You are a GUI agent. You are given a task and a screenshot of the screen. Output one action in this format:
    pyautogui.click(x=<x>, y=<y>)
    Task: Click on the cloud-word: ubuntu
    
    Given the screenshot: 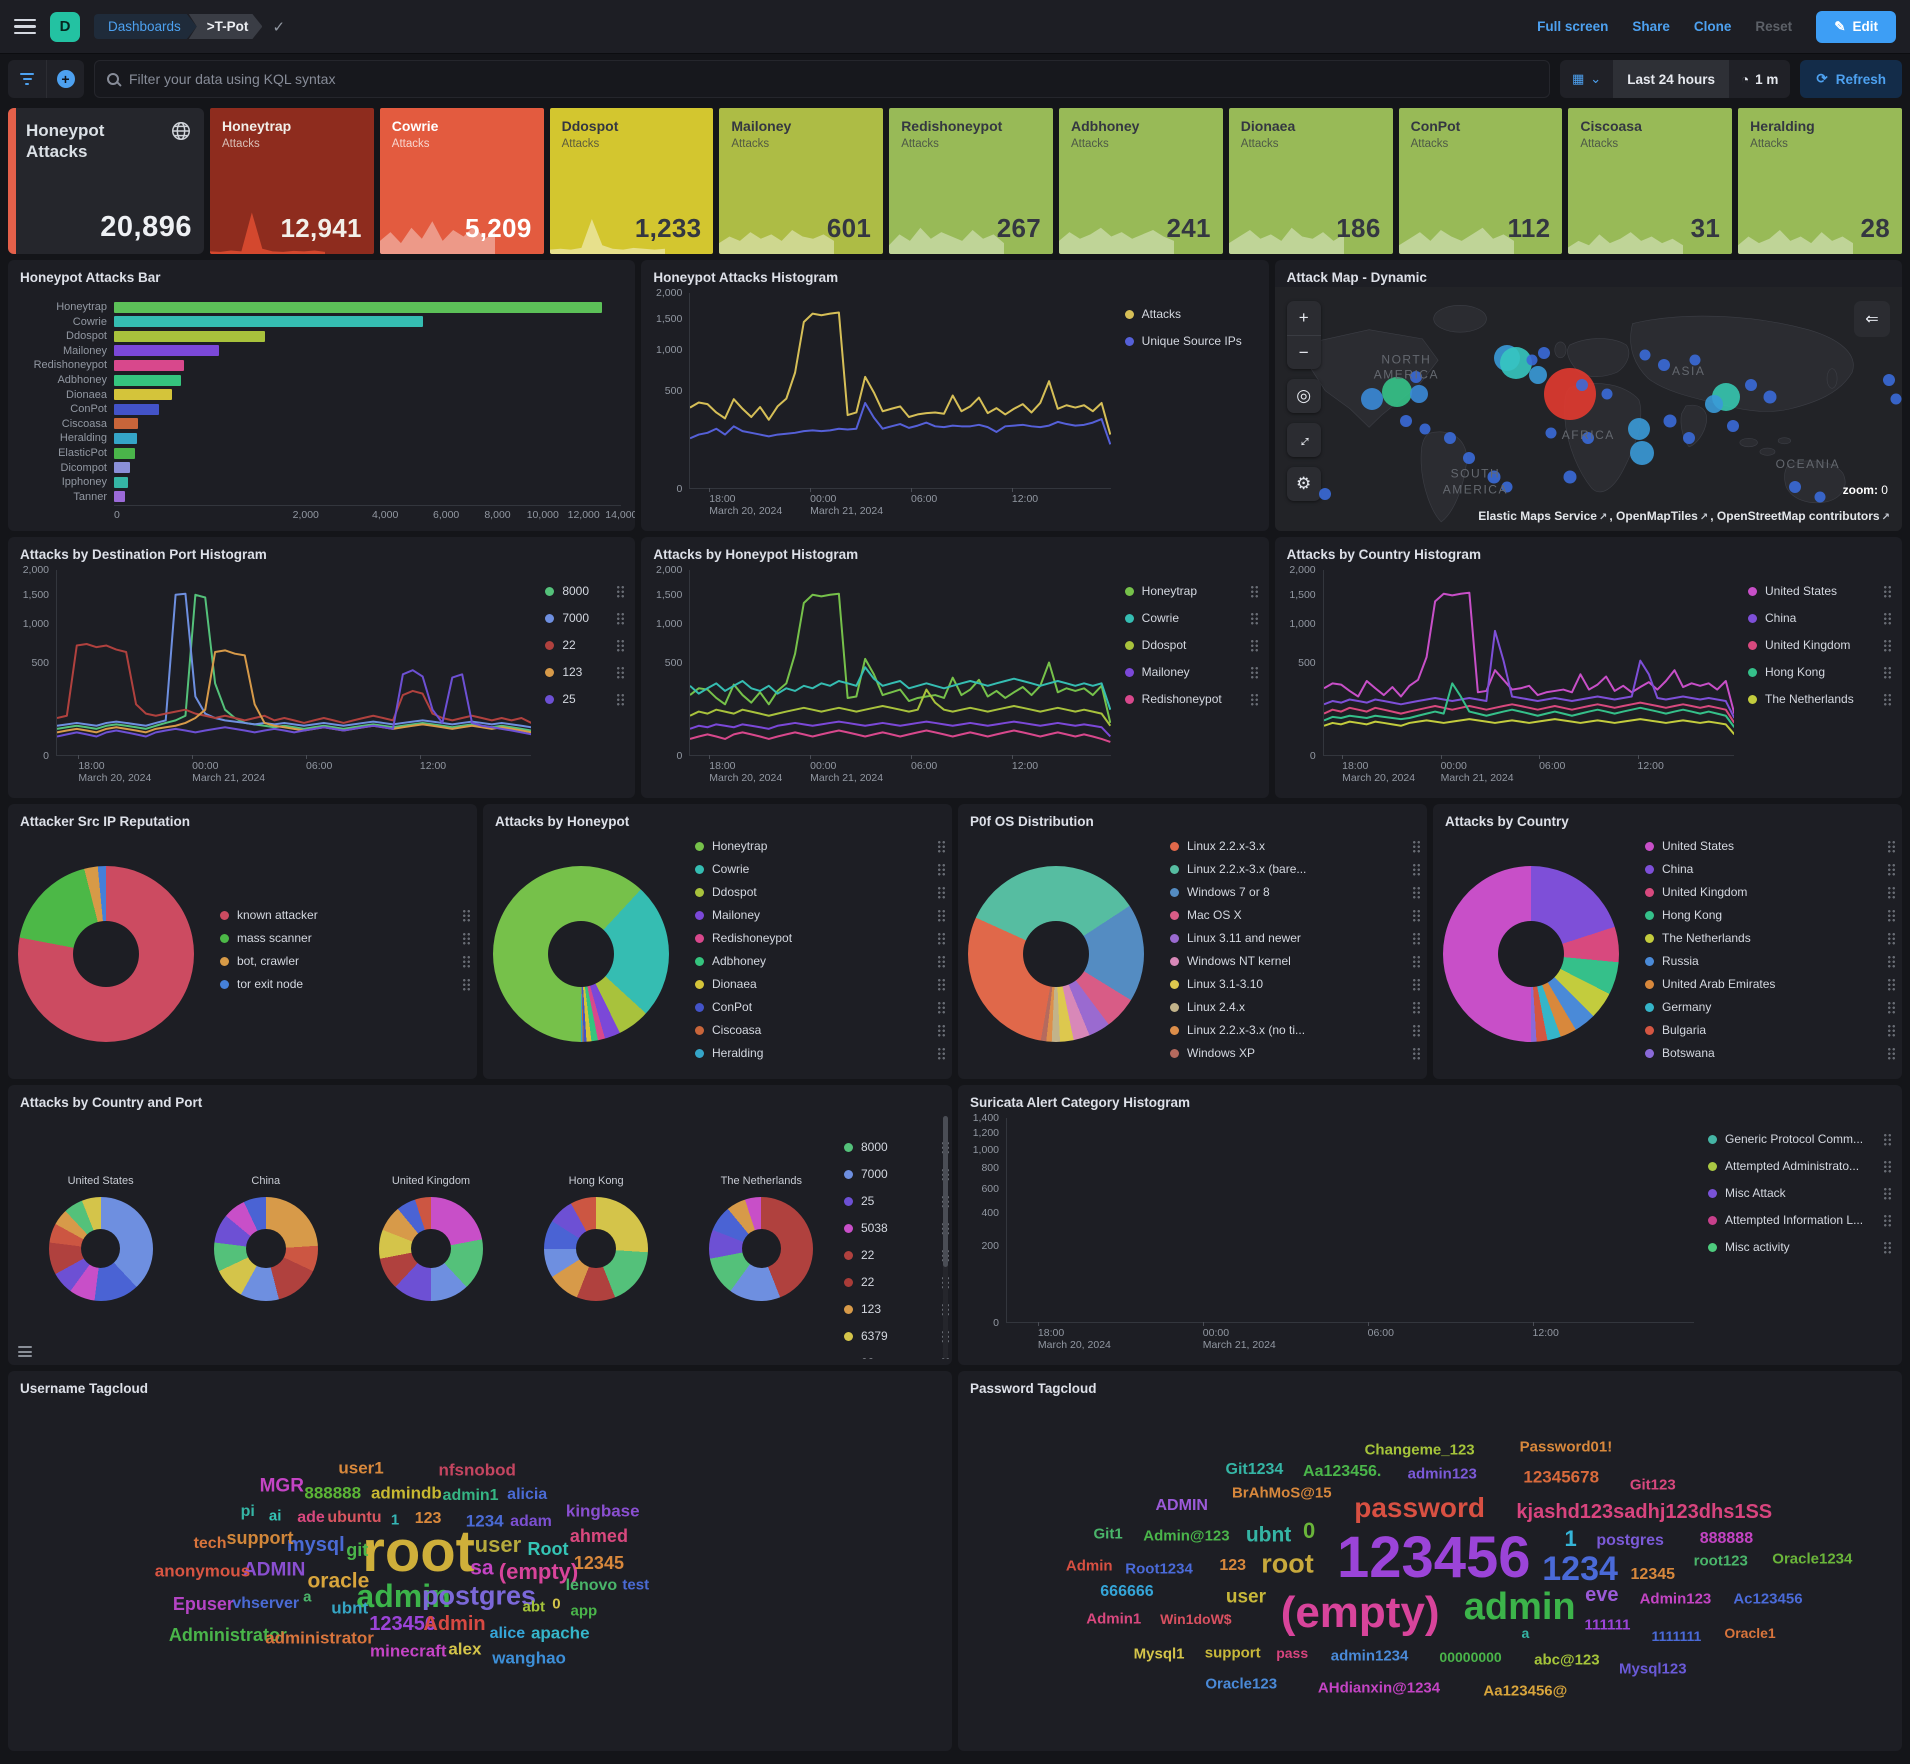 What is the action you would take?
    pyautogui.click(x=354, y=1517)
    